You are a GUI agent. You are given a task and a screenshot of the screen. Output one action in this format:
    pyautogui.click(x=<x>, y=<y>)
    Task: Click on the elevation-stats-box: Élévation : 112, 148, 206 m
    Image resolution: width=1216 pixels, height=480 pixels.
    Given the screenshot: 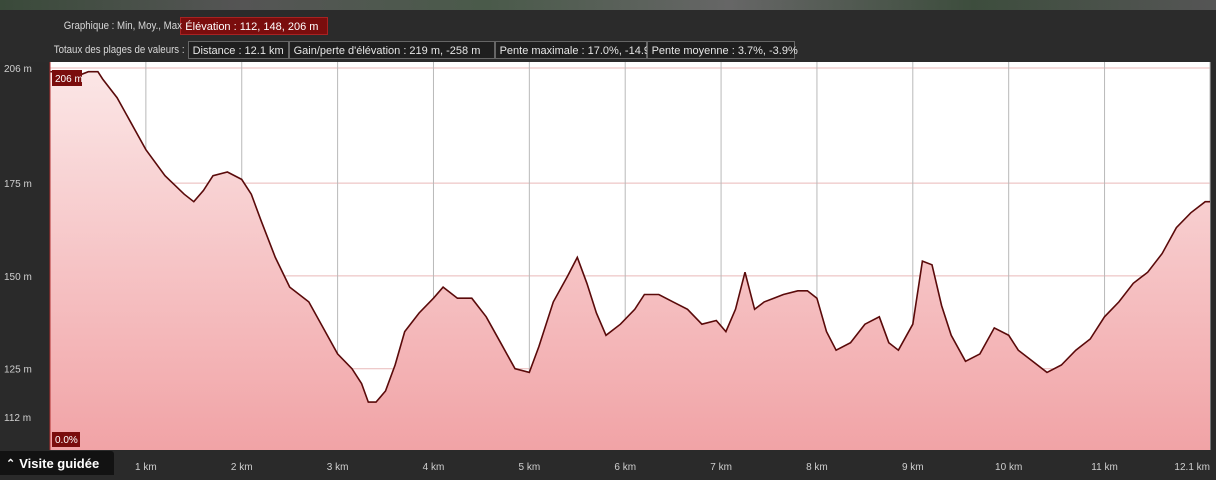 What is the action you would take?
    pyautogui.click(x=254, y=26)
    